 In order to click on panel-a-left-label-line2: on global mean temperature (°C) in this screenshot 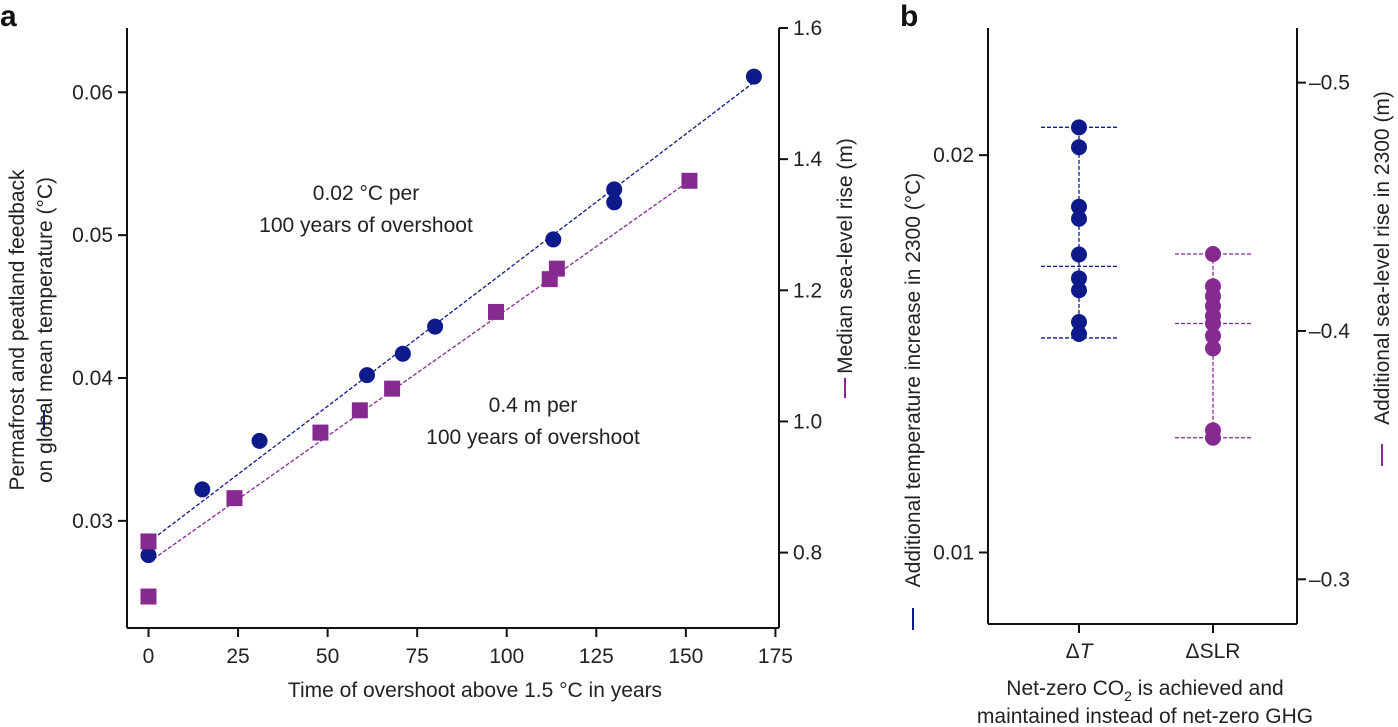, I will do `click(45, 330)`.